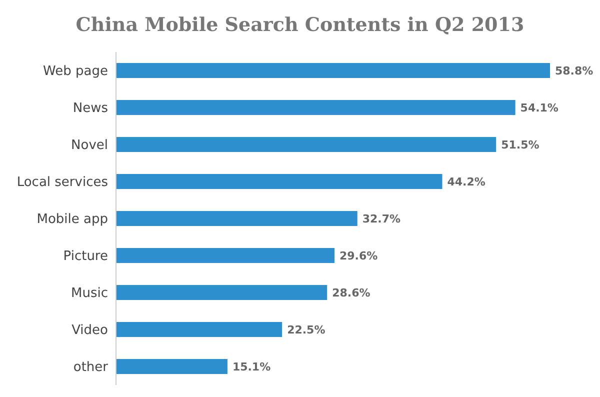 Image resolution: width=600 pixels, height=397 pixels. I want to click on y-tick-label: Web page, so click(75, 72).